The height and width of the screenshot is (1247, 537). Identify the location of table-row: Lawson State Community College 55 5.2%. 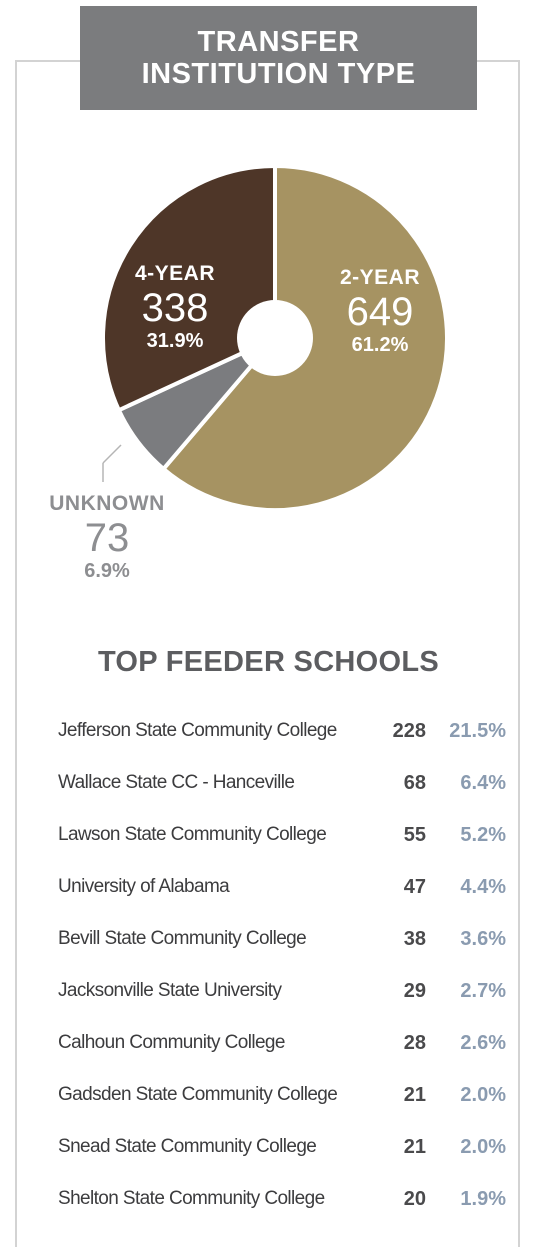
(283, 835).